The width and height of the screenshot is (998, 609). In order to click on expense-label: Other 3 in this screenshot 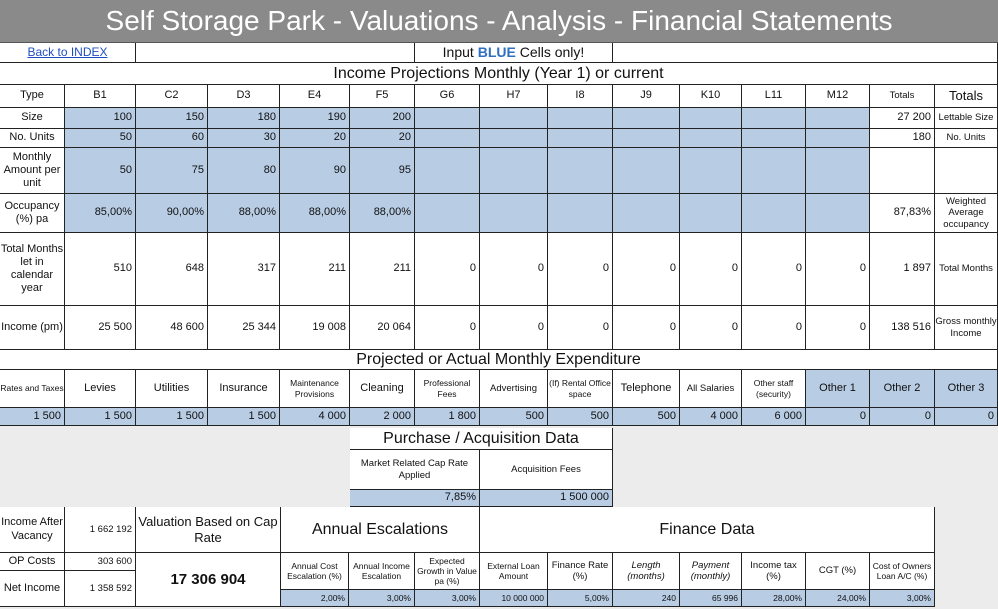, I will do `click(966, 389)`.